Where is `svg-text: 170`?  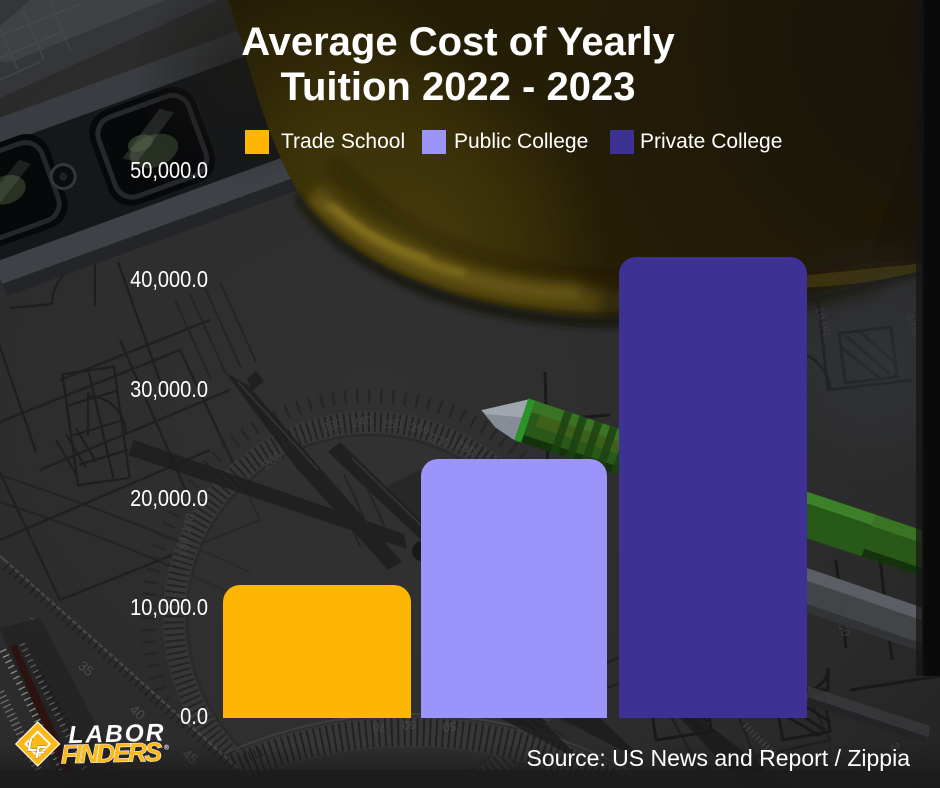 svg-text: 170 is located at coordinates (188, 523).